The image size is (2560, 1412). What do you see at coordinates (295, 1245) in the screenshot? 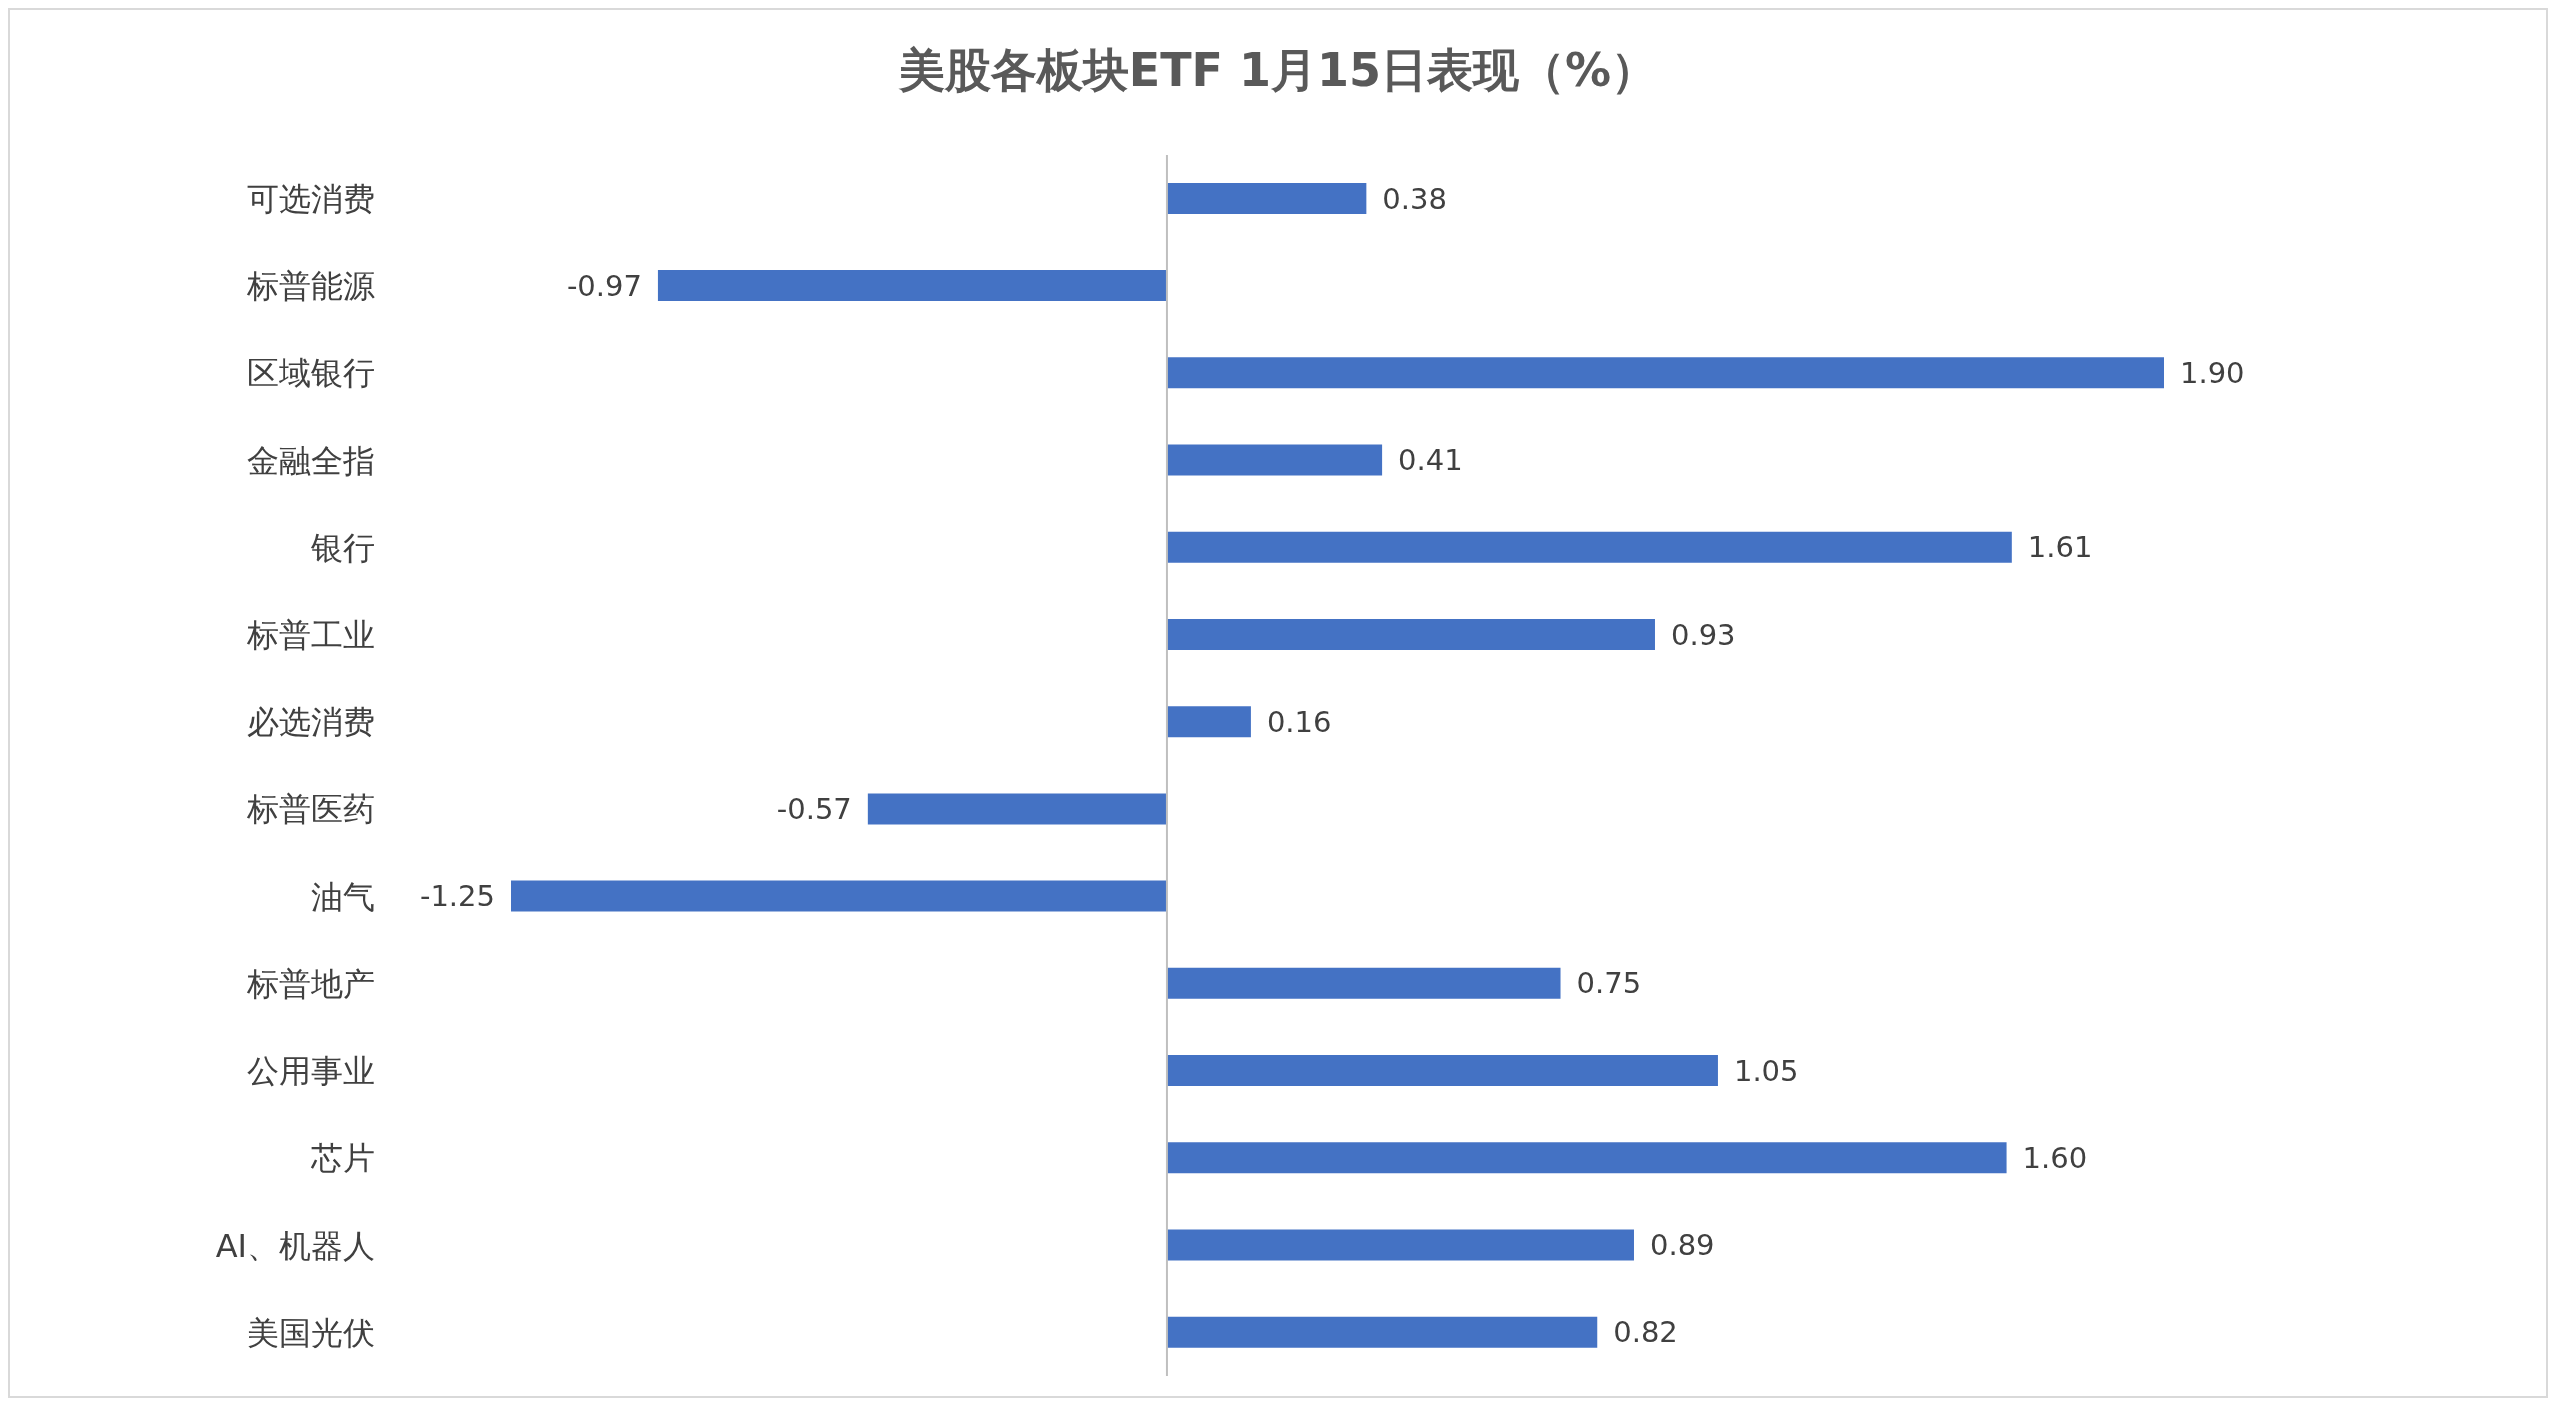
I see `y-tick-label: AI、机器人` at bounding box center [295, 1245].